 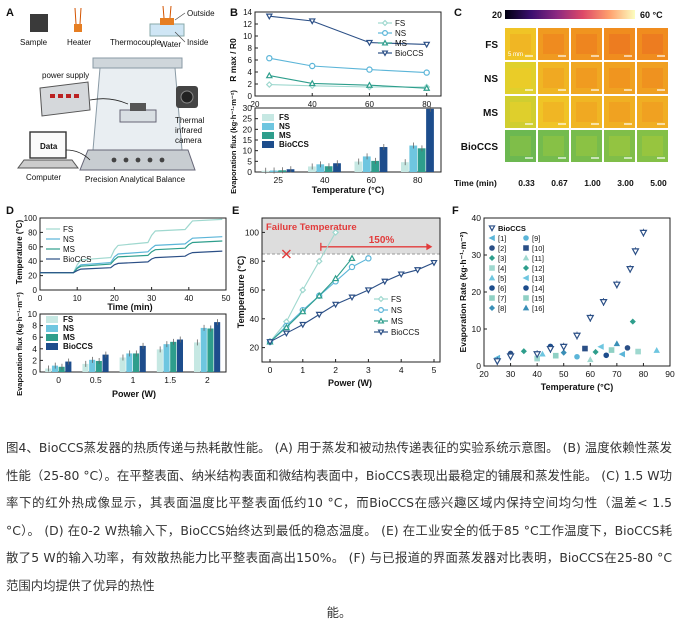 I want to click on label-water: Water, so click(x=170, y=44).